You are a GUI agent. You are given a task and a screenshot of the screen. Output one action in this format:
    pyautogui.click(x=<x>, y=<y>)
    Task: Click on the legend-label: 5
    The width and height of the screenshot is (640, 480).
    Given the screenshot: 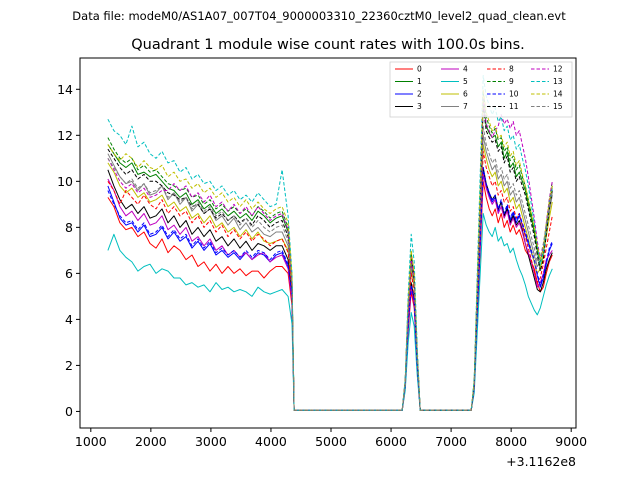 What is the action you would take?
    pyautogui.click(x=465, y=81)
    